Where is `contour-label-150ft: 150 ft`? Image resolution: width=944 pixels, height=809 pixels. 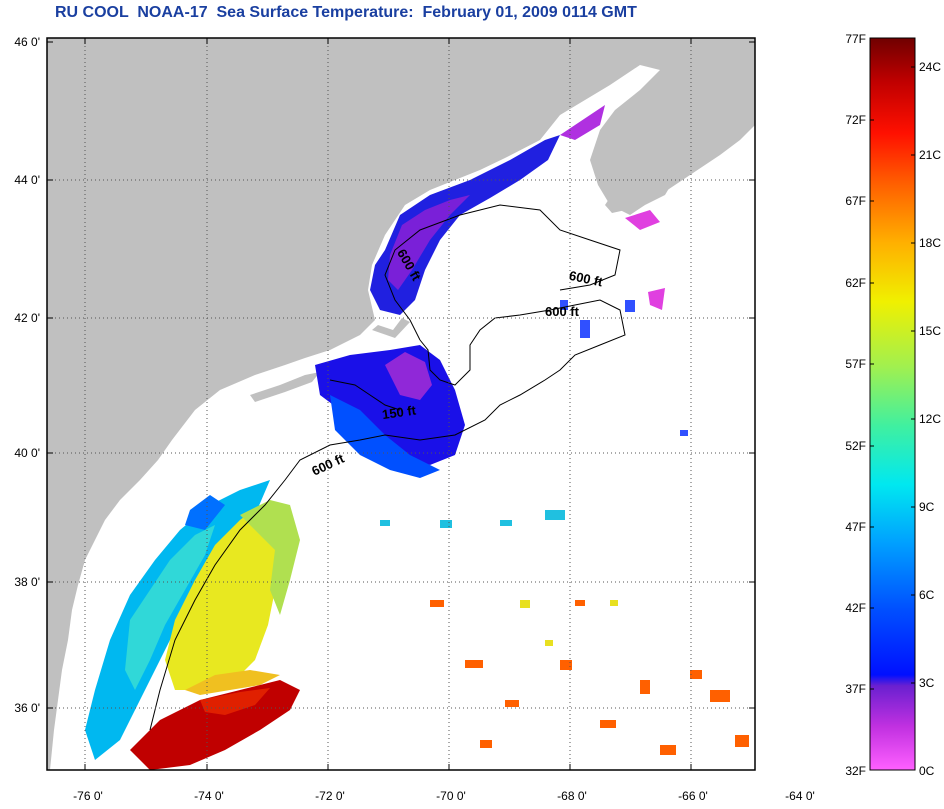
contour-label-150ft: 150 ft is located at coordinates (399, 412).